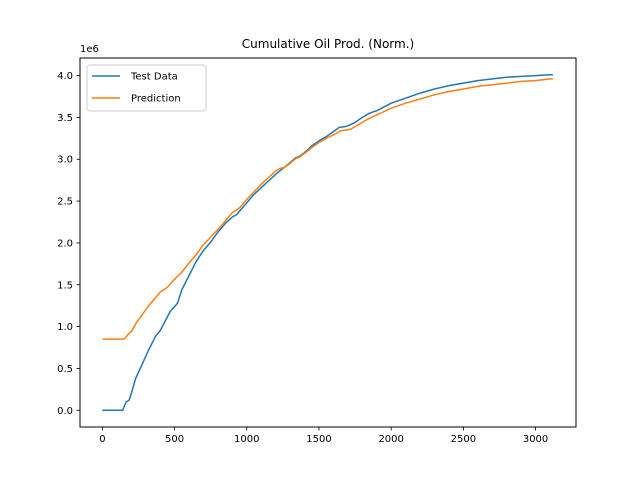 This screenshot has width=640, height=480. I want to click on y-tick-label: 1.5, so click(65, 285).